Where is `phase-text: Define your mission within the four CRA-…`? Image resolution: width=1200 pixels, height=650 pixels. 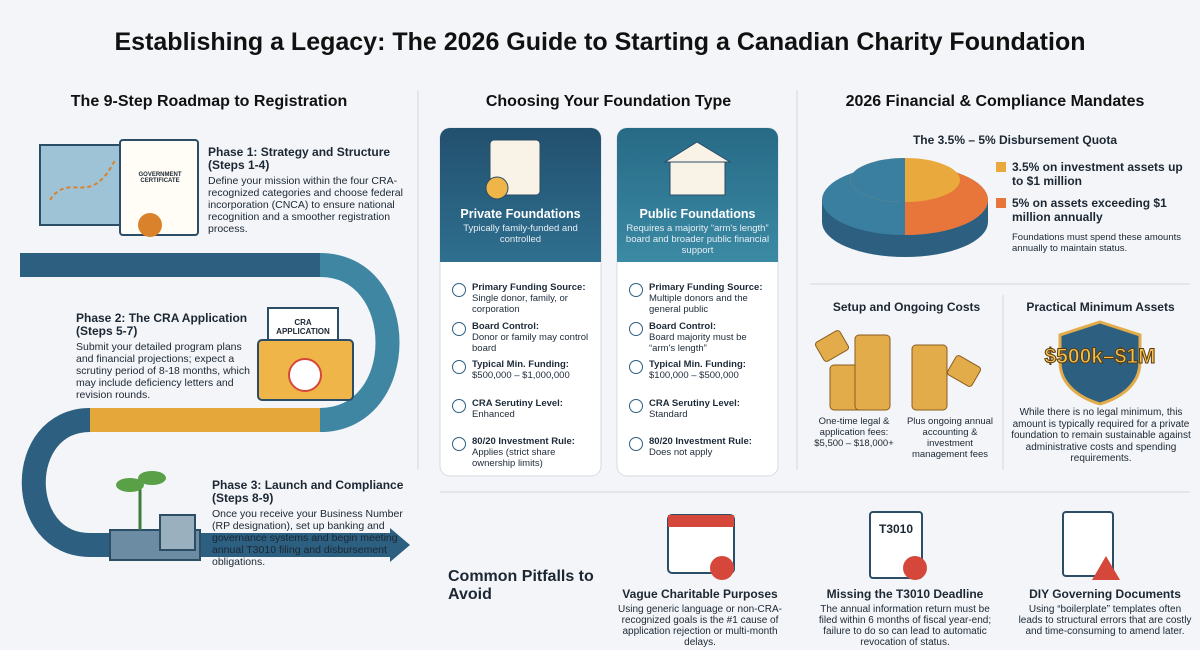 phase-text: Define your mission within the four CRA-… is located at coordinates (305, 205).